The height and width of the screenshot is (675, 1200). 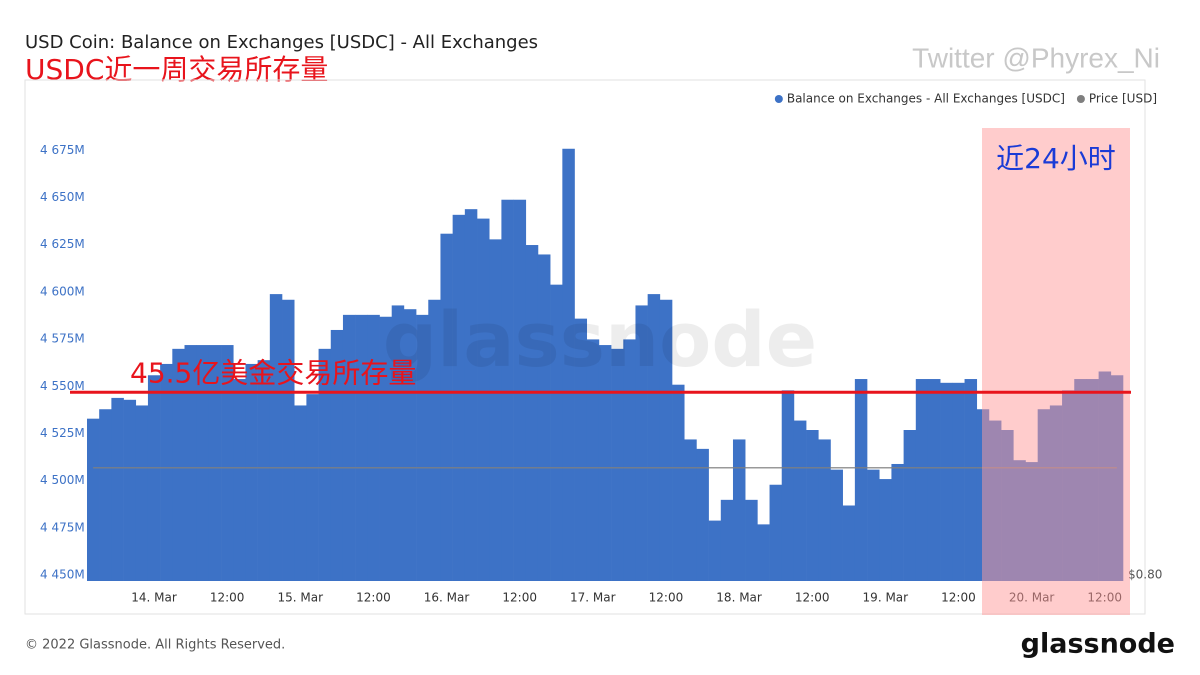 I want to click on x-tick-label: 17. Mar, so click(x=593, y=598).